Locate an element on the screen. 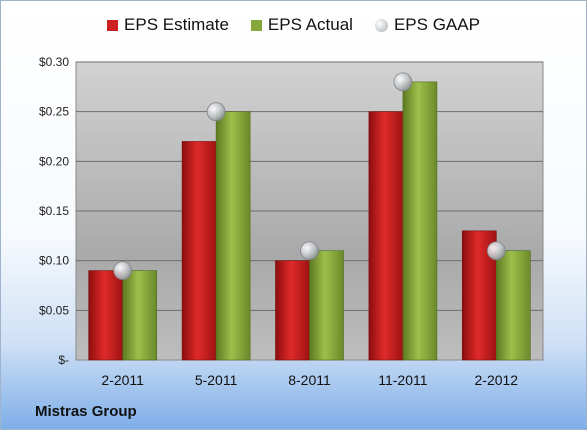 The width and height of the screenshot is (587, 430). y-tick-label: $0.05 is located at coordinates (54, 310).